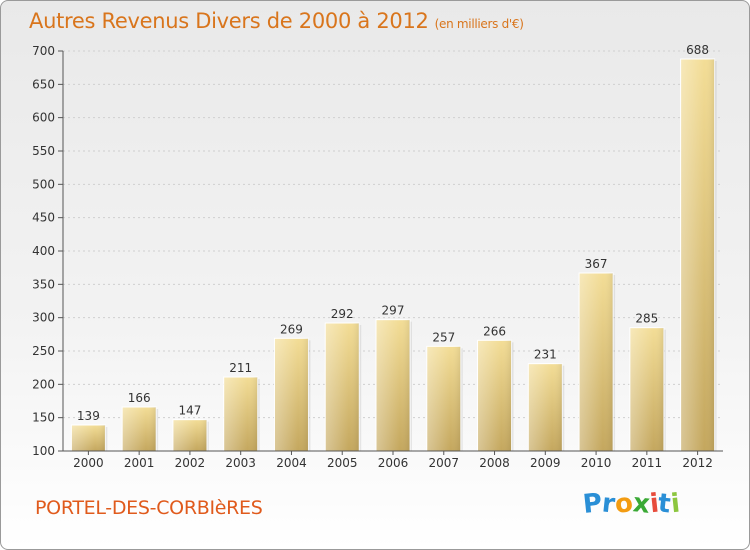 This screenshot has width=750, height=550. I want to click on x-tick-label: 2003, so click(240, 463).